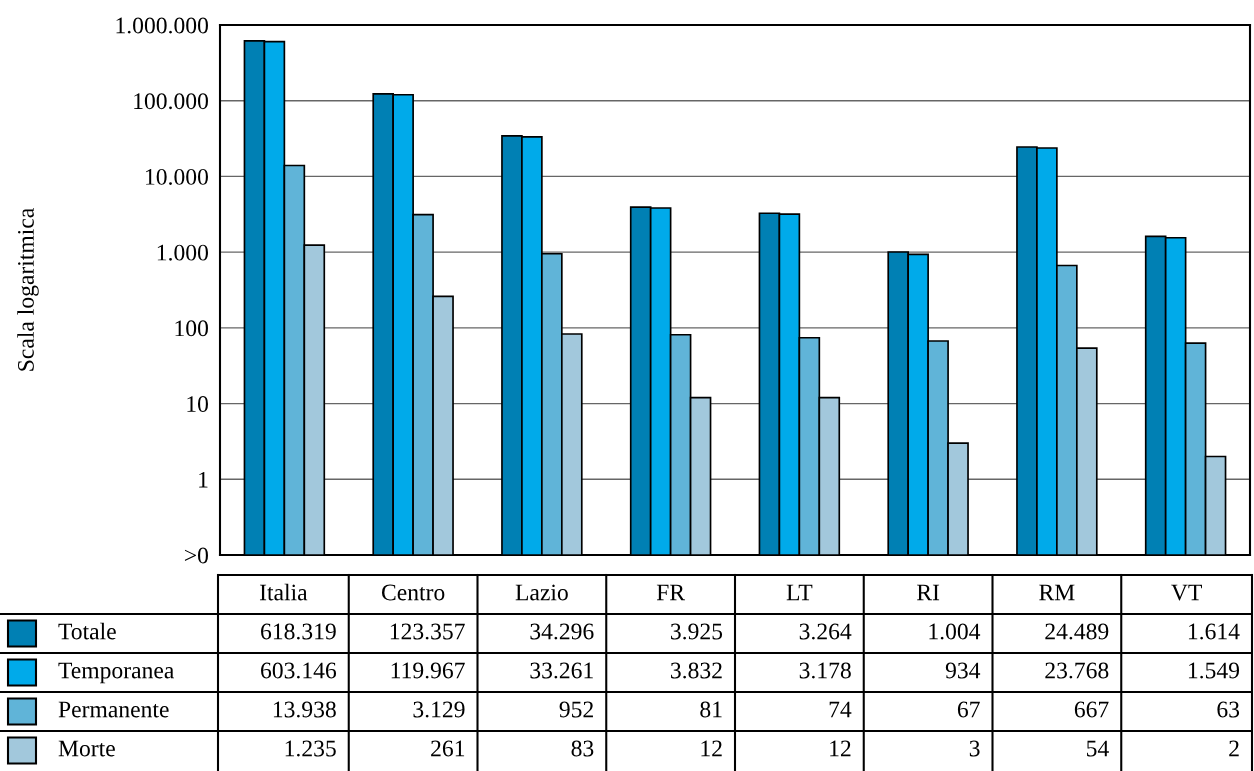 Image resolution: width=1254 pixels, height=771 pixels. I want to click on data-label: 934, so click(963, 670).